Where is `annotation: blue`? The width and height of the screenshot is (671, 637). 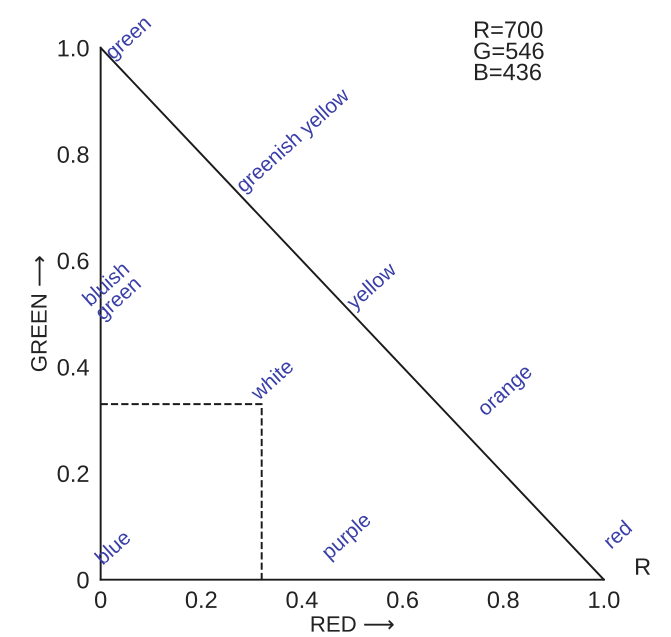 annotation: blue is located at coordinates (113, 547).